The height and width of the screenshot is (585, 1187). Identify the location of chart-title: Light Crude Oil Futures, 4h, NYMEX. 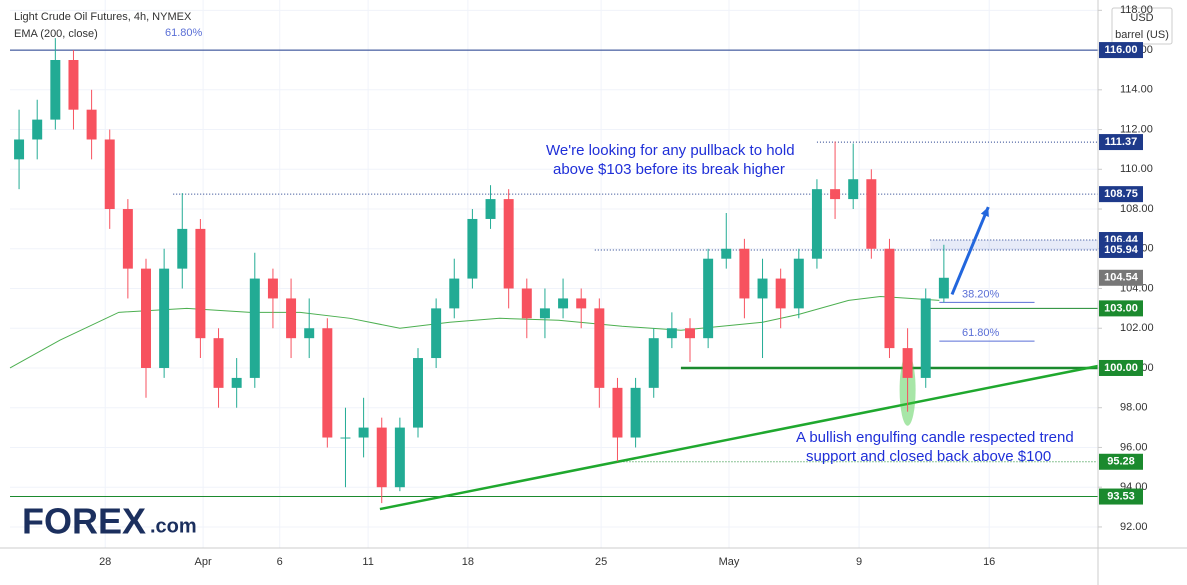
(103, 17).